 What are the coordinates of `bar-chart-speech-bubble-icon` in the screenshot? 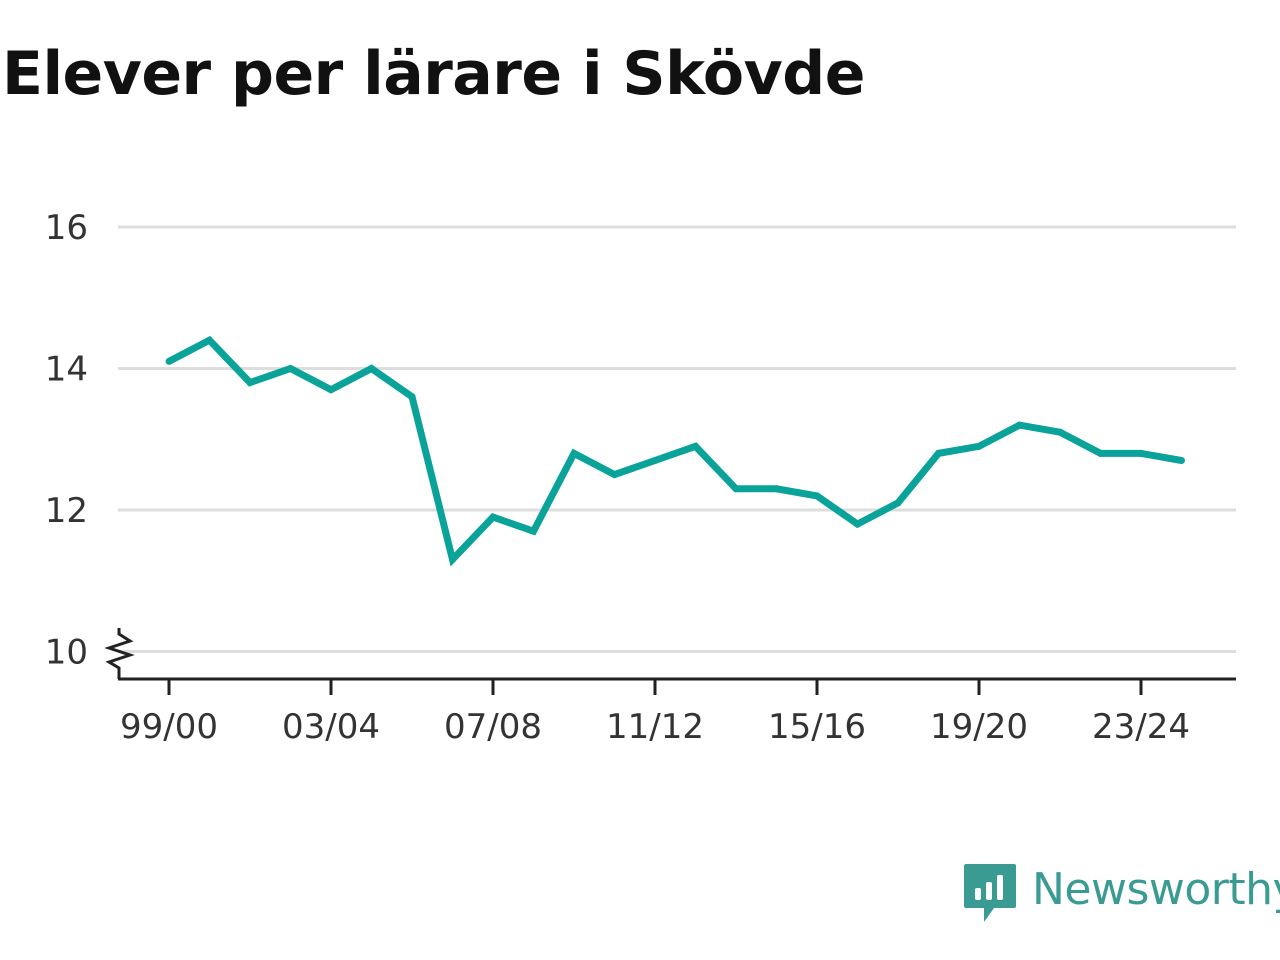 It's located at (990, 893).